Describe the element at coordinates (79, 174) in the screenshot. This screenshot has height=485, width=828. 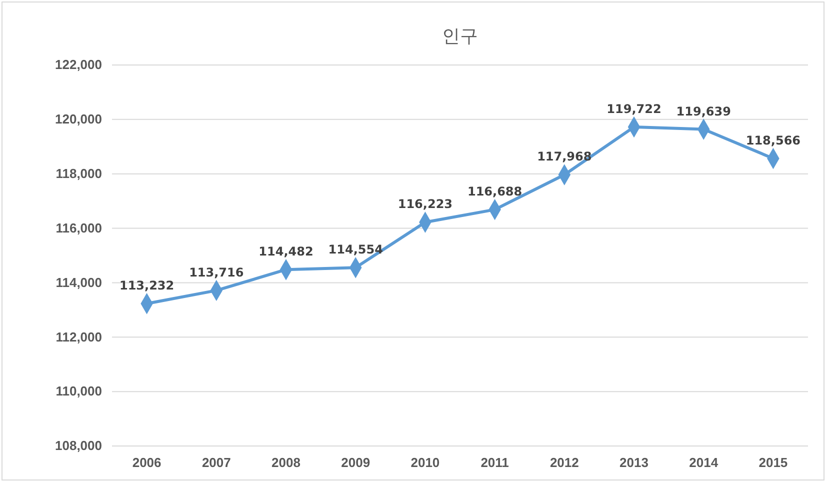
I see `y-tick-label: 118,000` at that location.